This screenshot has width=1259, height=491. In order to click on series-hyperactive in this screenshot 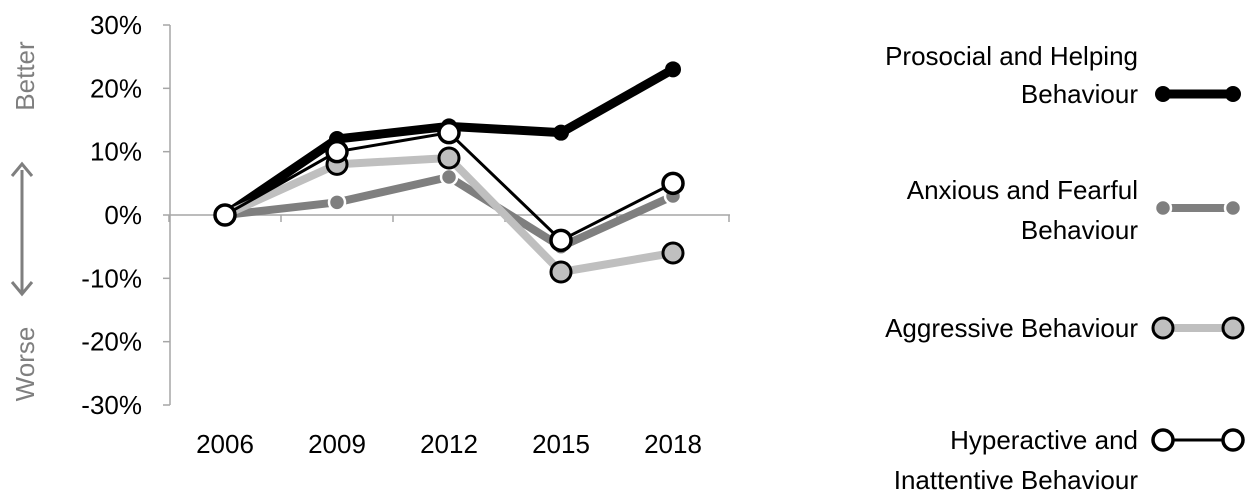, I will do `click(449, 186)`.